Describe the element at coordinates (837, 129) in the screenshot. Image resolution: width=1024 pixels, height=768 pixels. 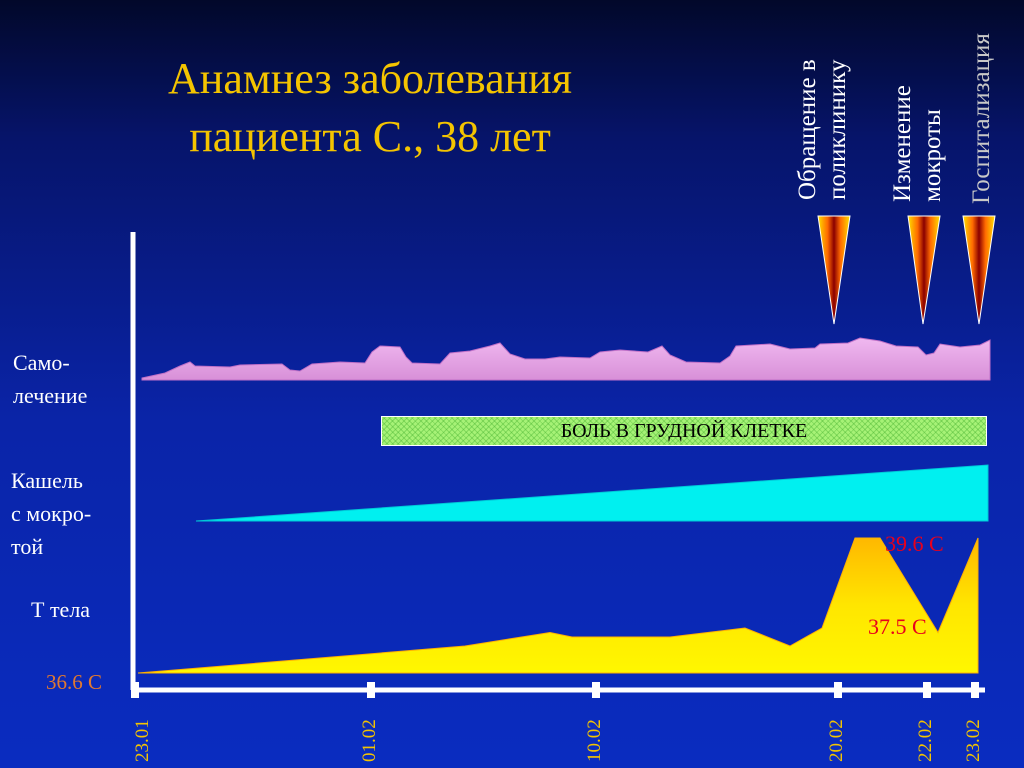
I see `event-label-clinic-visit-line-2: поликлинику` at that location.